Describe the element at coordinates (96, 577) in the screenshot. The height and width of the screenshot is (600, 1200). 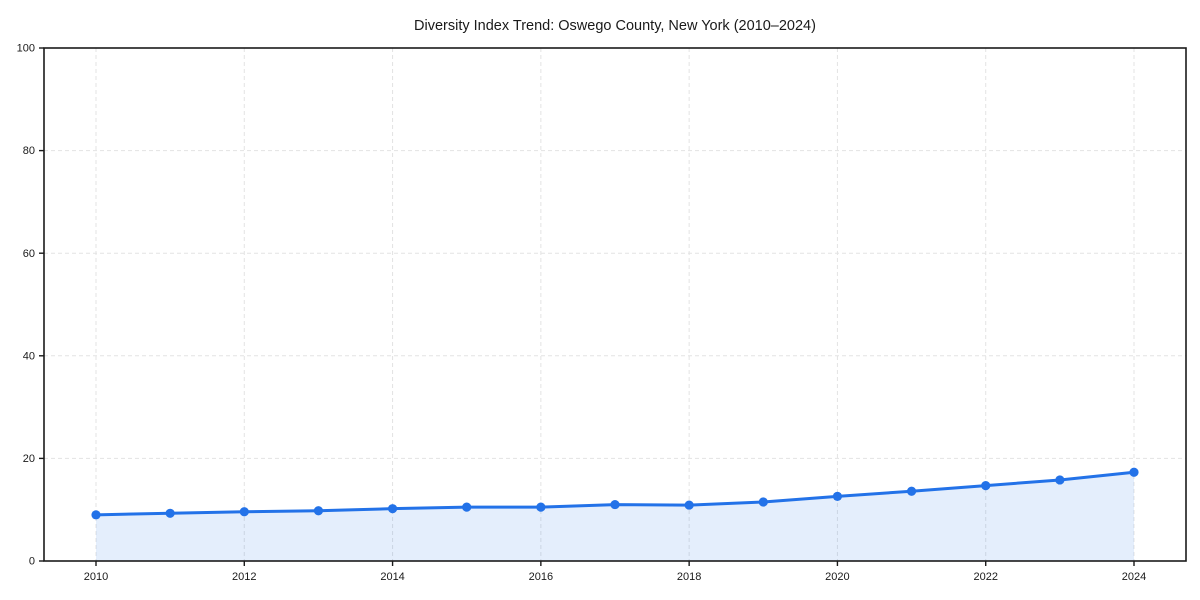
I see `x-tick-label: 2010` at that location.